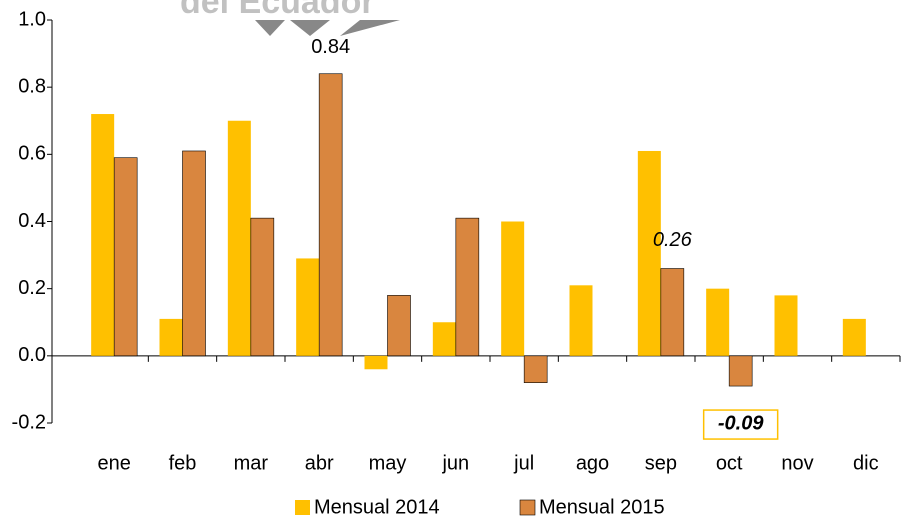  I want to click on x-tick-label: sep, so click(661, 463).